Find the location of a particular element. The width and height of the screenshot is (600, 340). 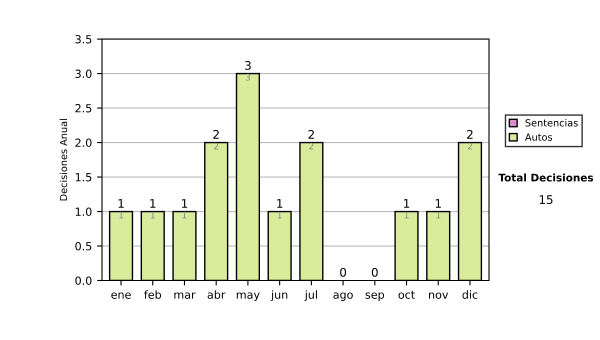

text: Total Decisiones is located at coordinates (546, 177).